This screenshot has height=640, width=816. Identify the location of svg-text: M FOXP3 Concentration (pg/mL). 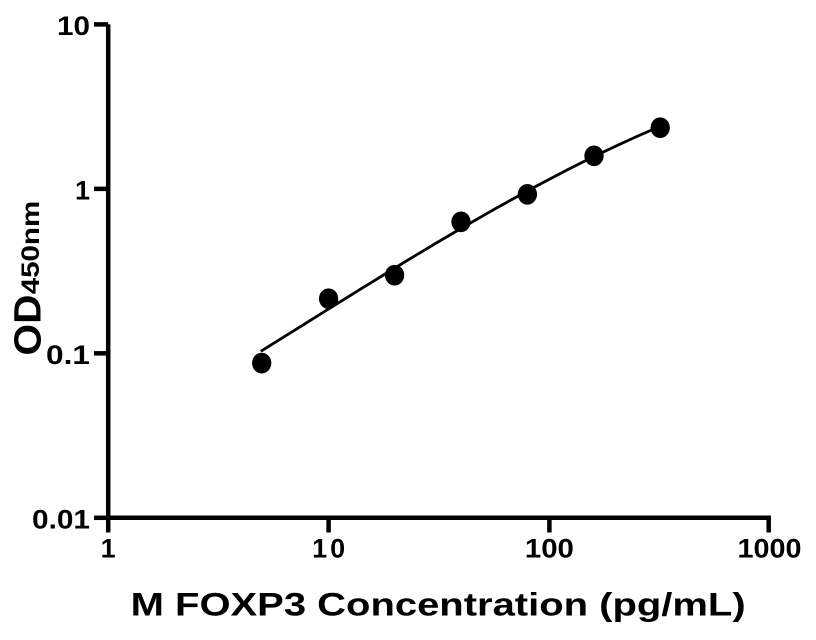
(438, 604).